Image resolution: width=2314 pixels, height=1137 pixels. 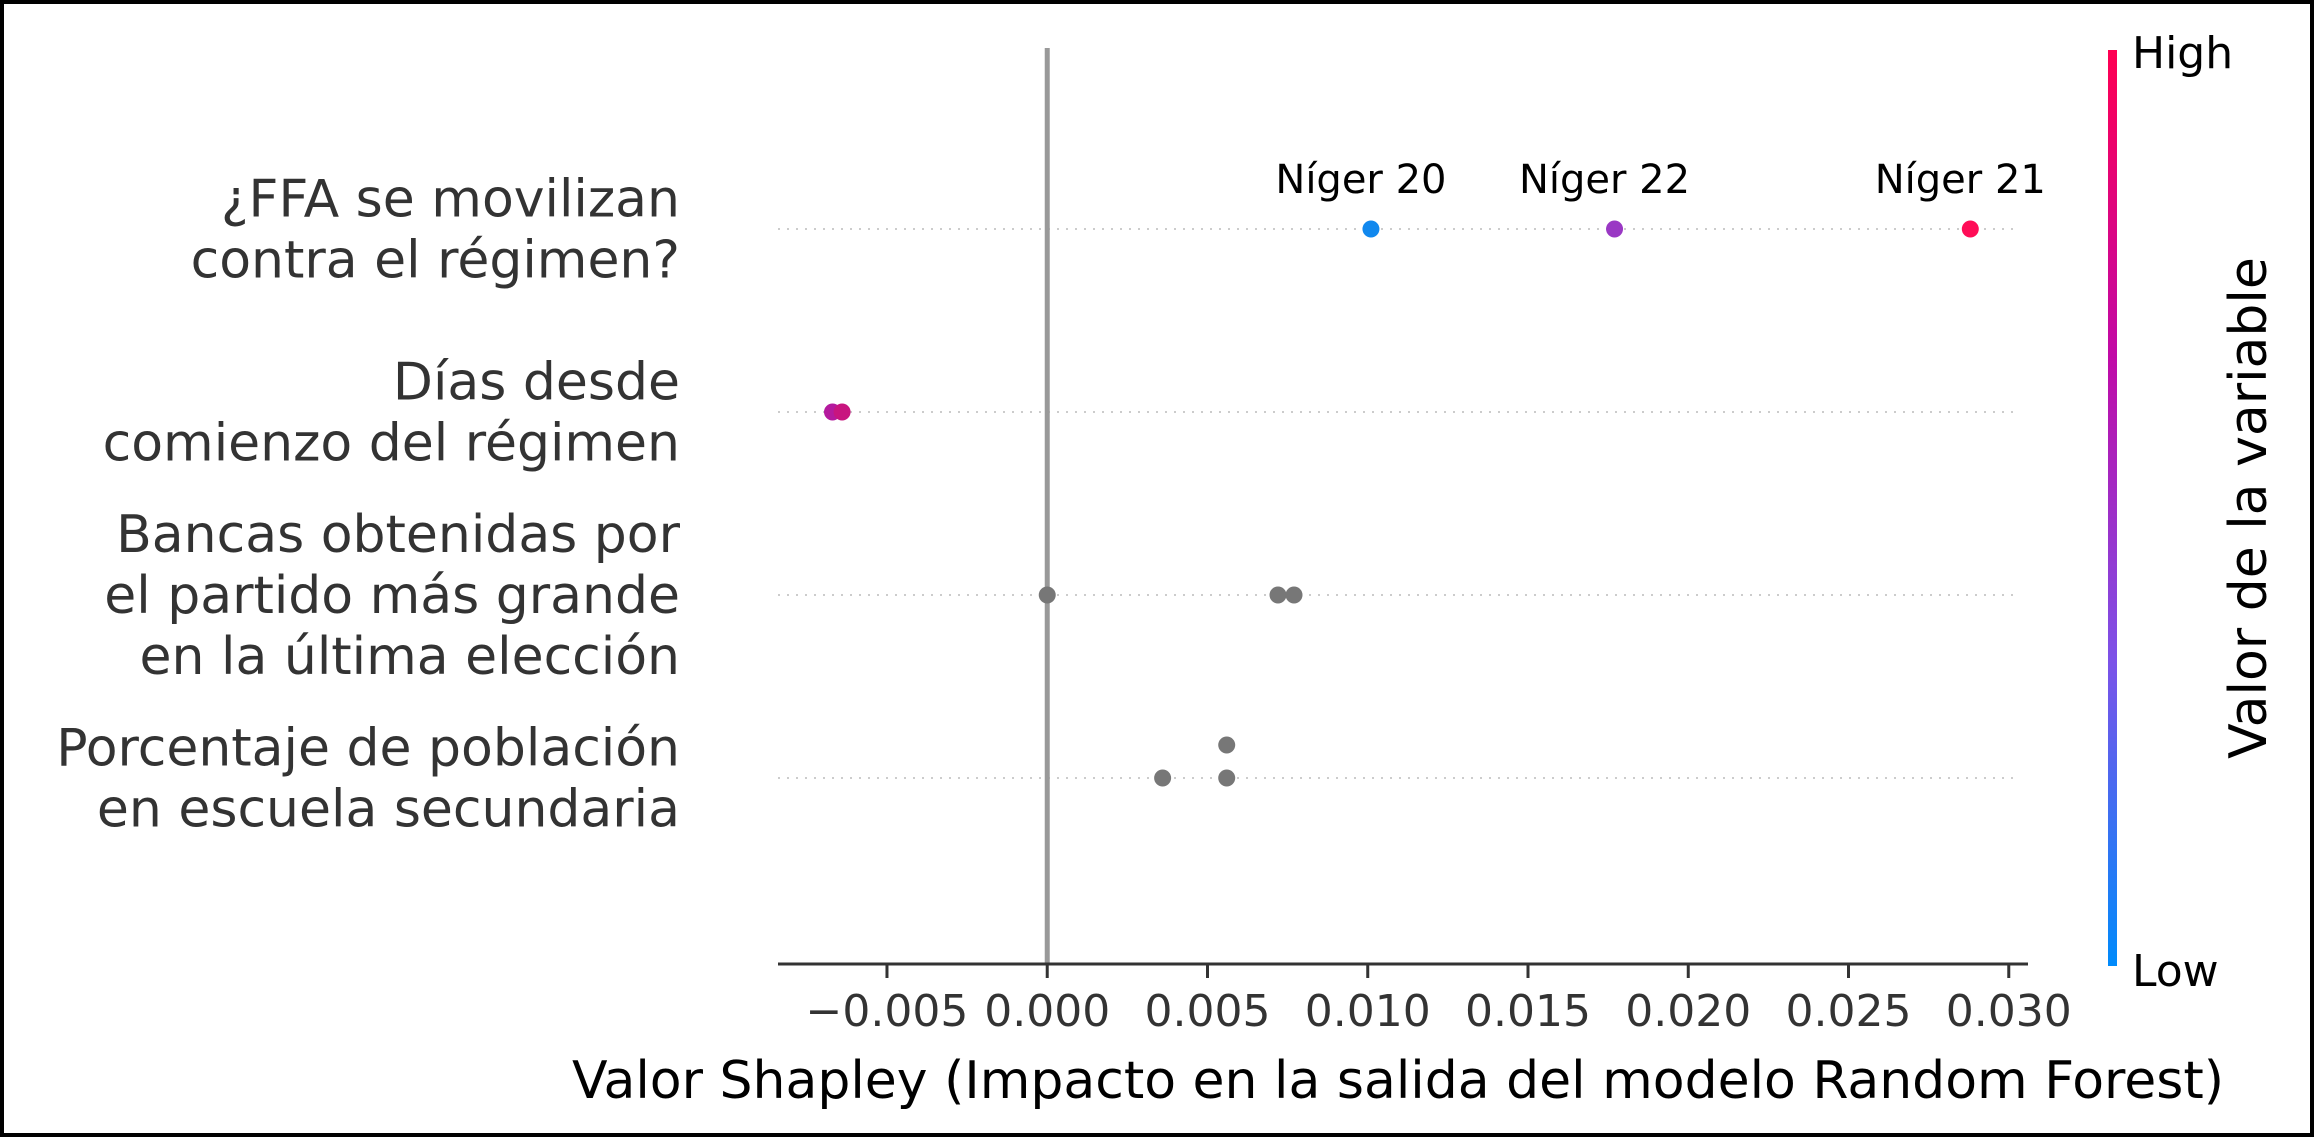 What do you see at coordinates (2249, 508) in the screenshot?
I see `colorbar-title: Valor de la variable` at bounding box center [2249, 508].